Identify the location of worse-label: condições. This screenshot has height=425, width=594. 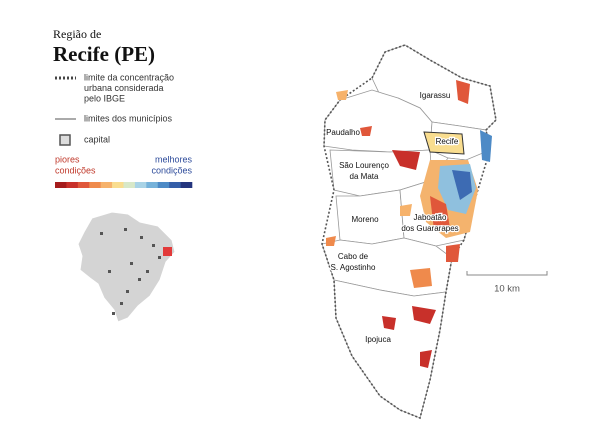
(75, 170).